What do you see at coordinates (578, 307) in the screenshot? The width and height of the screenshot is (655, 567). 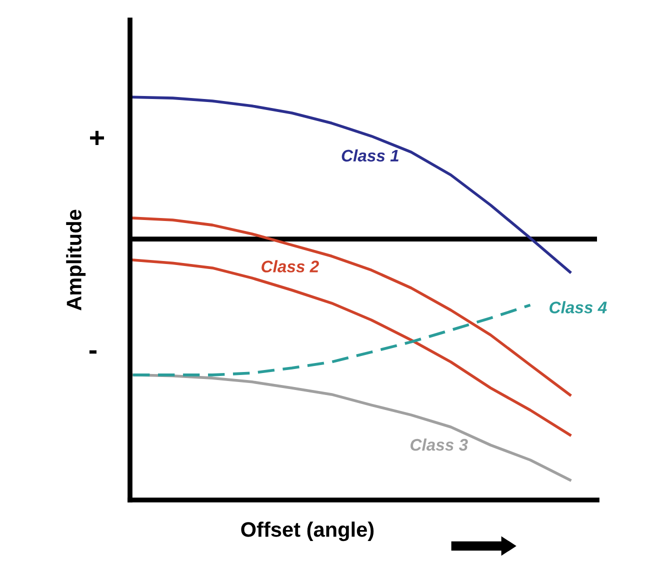 I see `series-label: Class 4` at bounding box center [578, 307].